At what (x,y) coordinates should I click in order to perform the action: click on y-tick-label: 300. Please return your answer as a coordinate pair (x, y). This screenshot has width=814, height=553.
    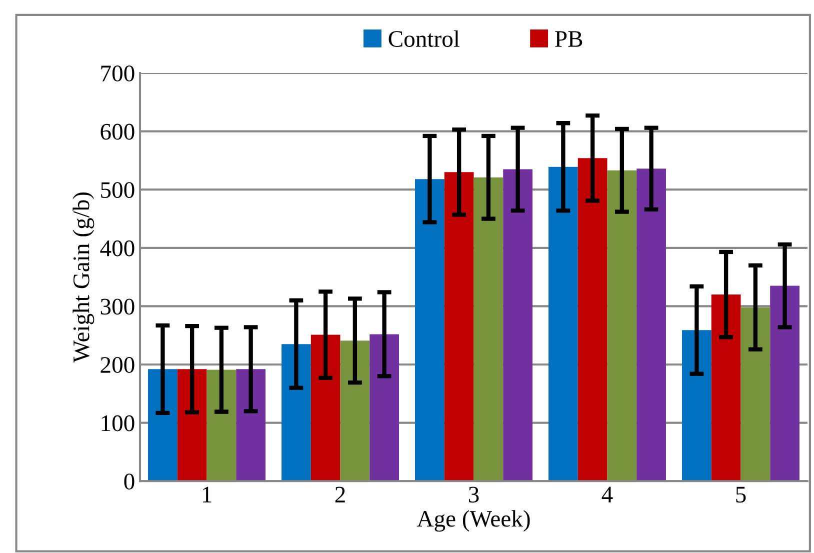
    Looking at the image, I should click on (117, 306).